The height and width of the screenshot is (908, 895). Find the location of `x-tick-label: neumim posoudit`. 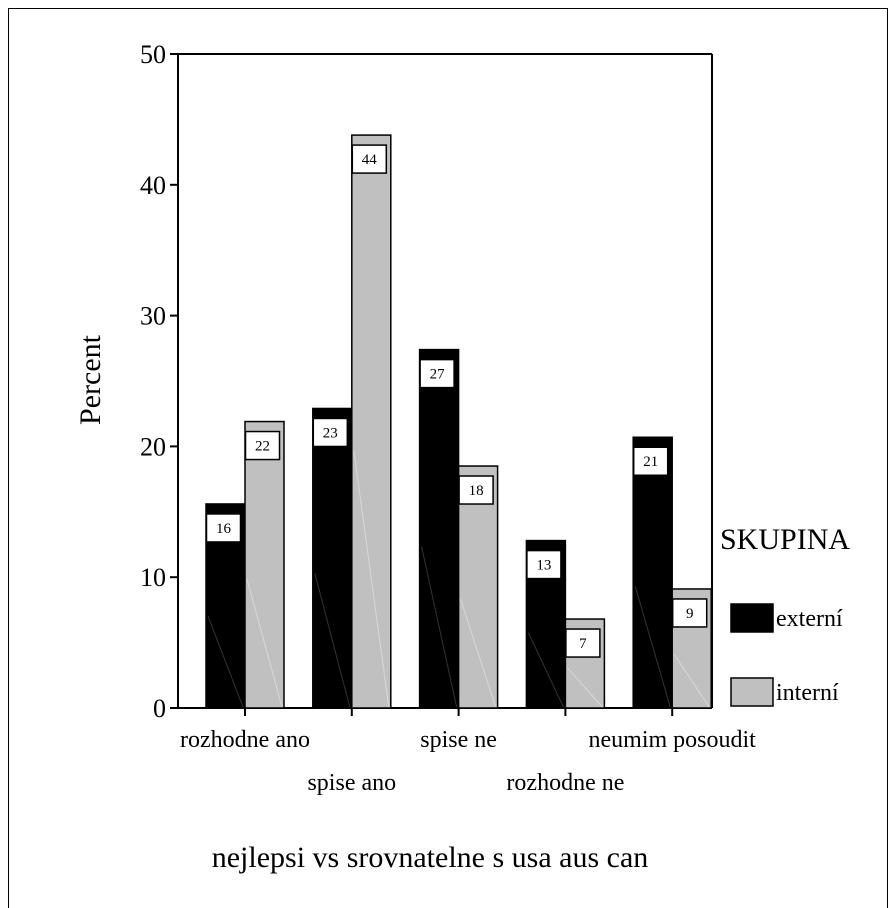

x-tick-label: neumim posoudit is located at coordinates (673, 740).